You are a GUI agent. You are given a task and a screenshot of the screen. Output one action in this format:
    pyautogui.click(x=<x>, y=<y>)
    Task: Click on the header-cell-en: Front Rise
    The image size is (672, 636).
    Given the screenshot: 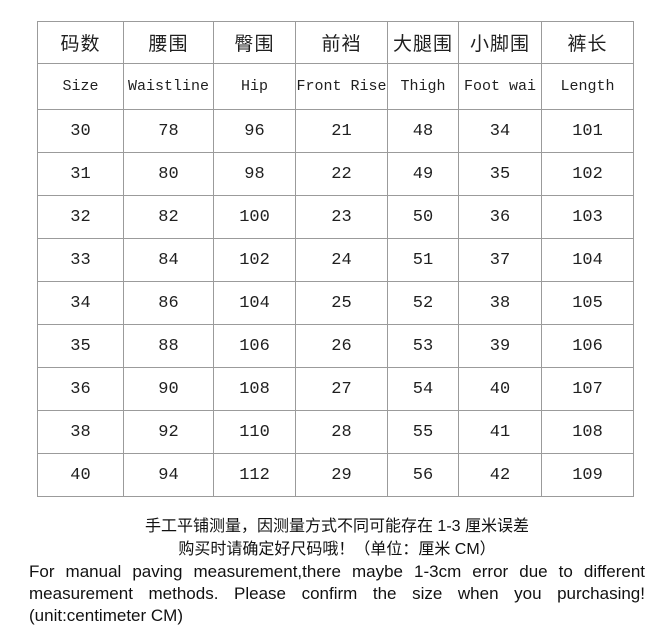 What is the action you would take?
    pyautogui.click(x=341, y=86)
    